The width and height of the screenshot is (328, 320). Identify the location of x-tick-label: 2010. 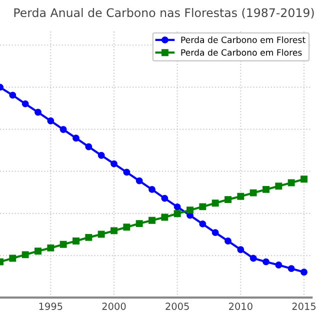
(240, 306).